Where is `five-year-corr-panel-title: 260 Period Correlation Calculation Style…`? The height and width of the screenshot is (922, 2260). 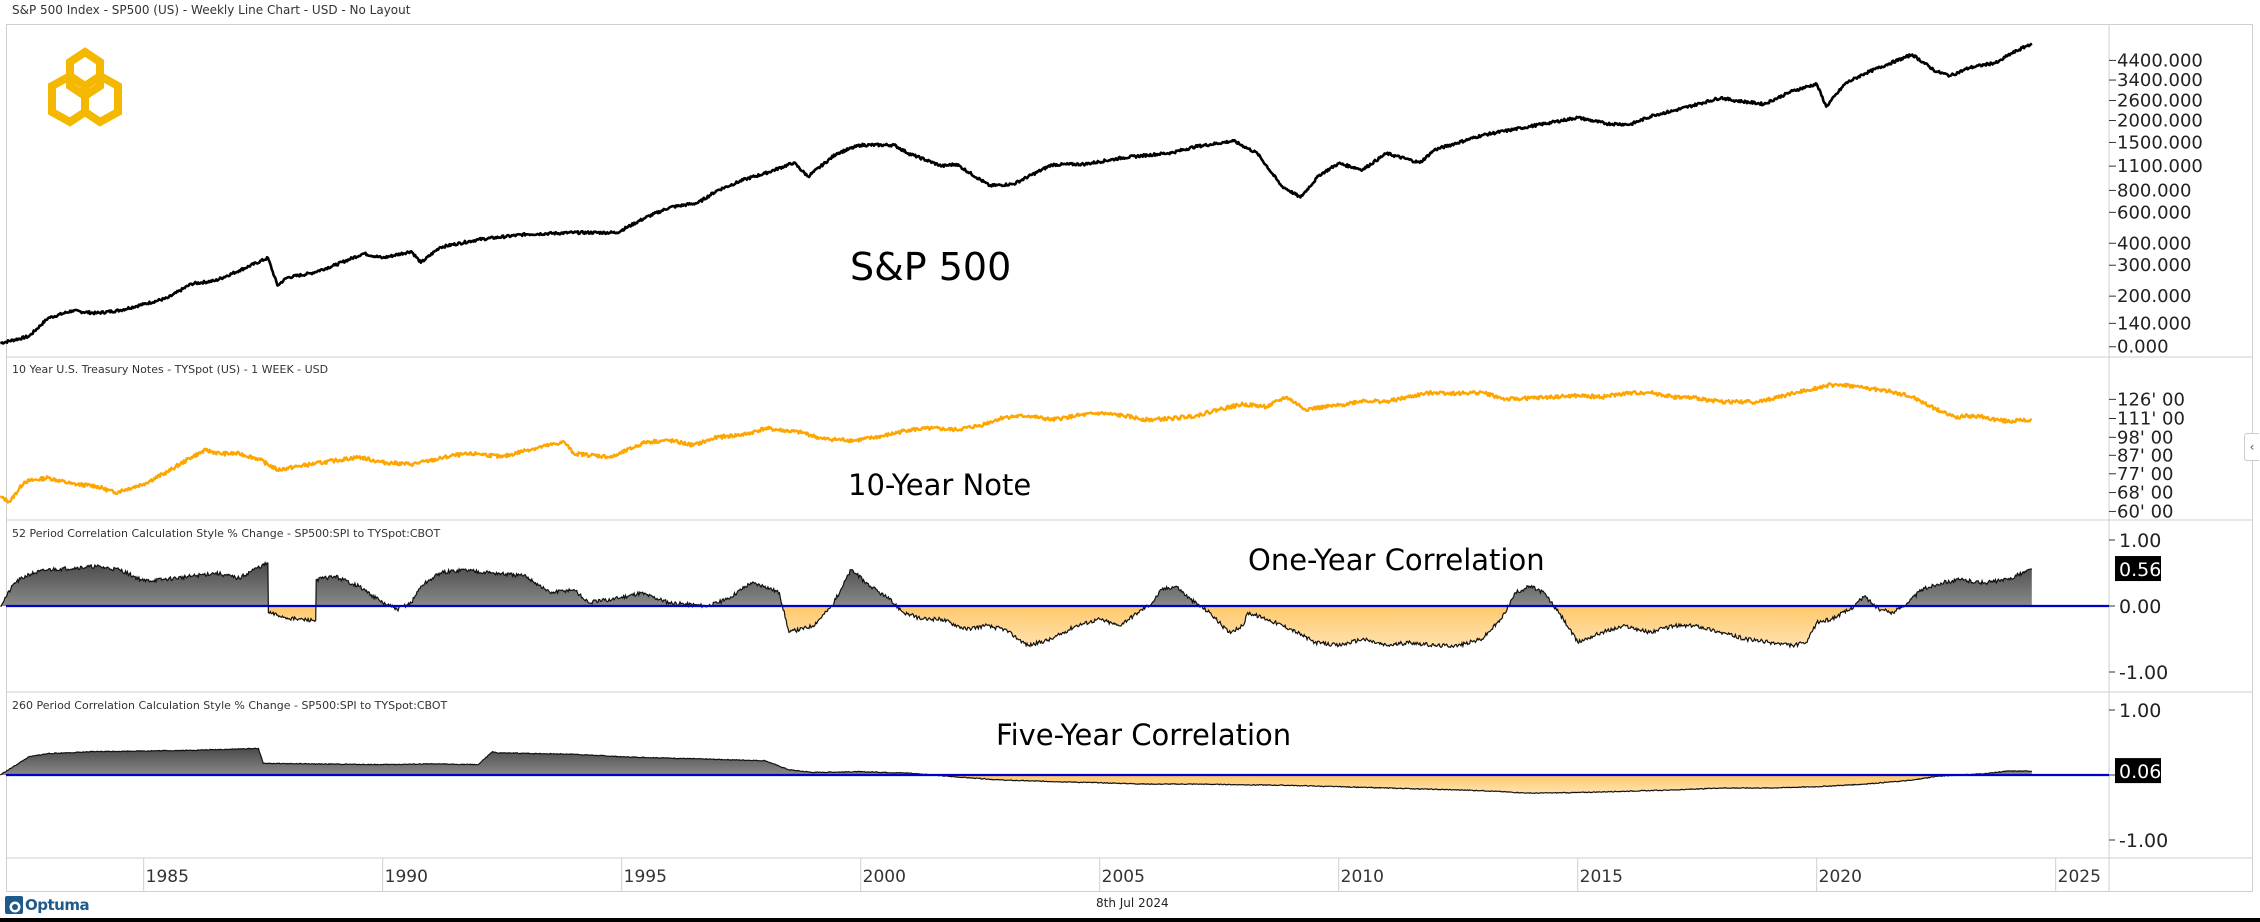
five-year-corr-panel-title: 260 Period Correlation Calculation Style… is located at coordinates (230, 705).